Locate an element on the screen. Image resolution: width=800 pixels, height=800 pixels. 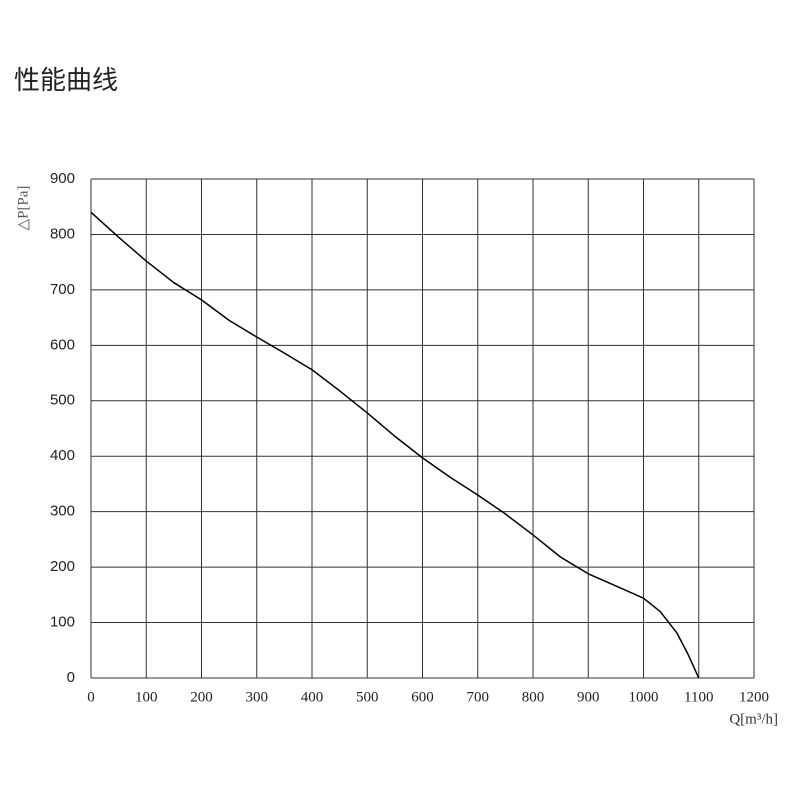
y-tick-label: 800 is located at coordinates (62, 233).